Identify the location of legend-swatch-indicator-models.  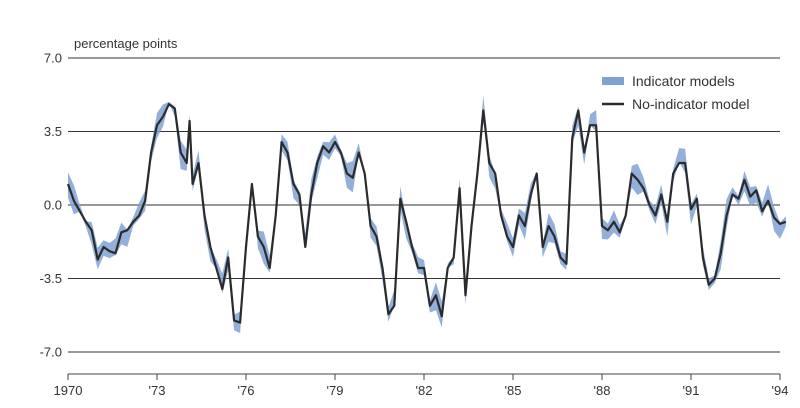
(613, 81).